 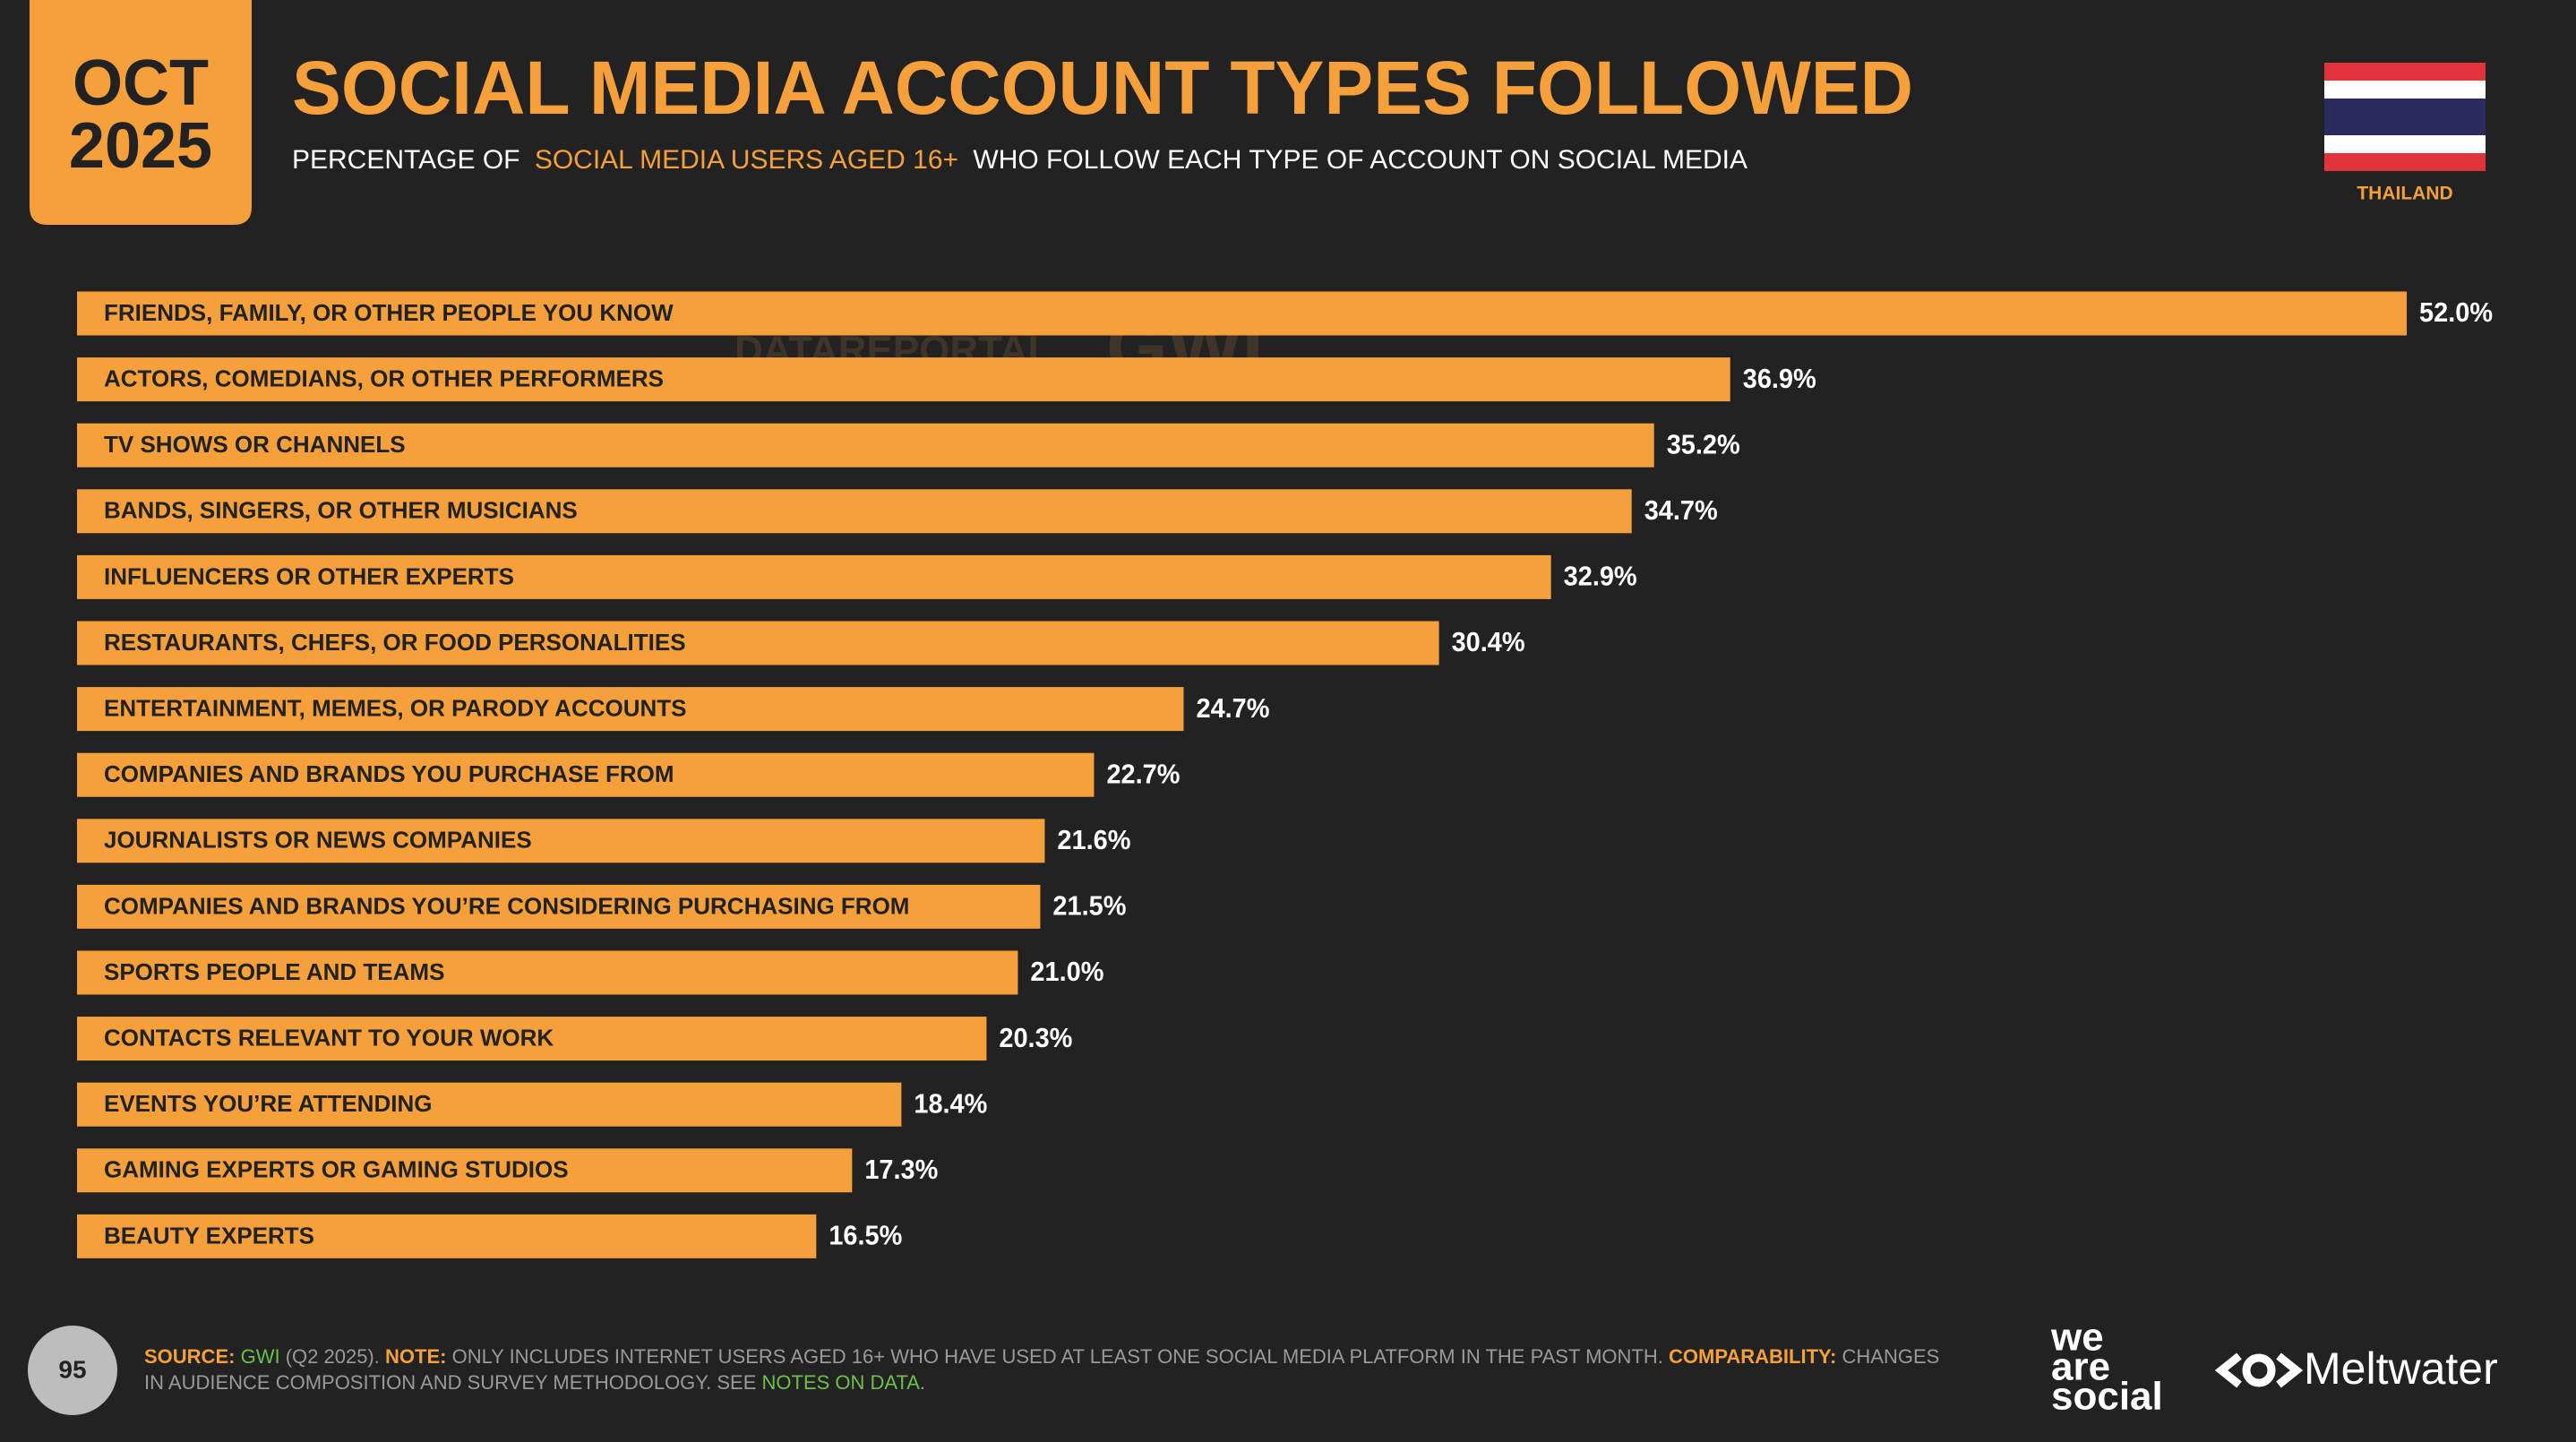 I want to click on value-label: 32.9%, so click(x=1600, y=576).